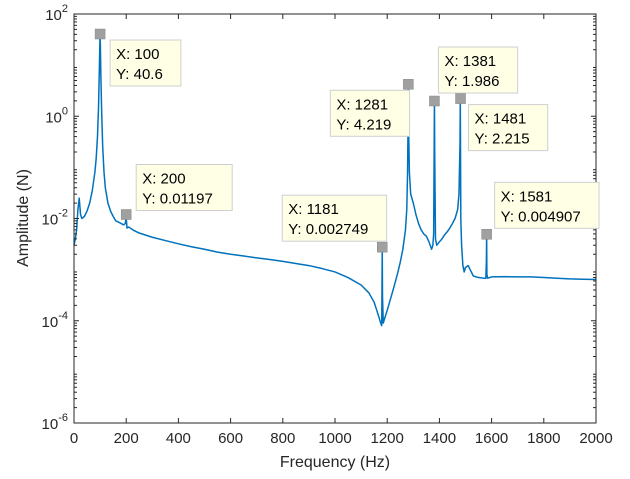 Image resolution: width=630 pixels, height=479 pixels. Describe the element at coordinates (55, 422) in the screenshot. I see `y-tick-label: 10⁻⁶` at that location.